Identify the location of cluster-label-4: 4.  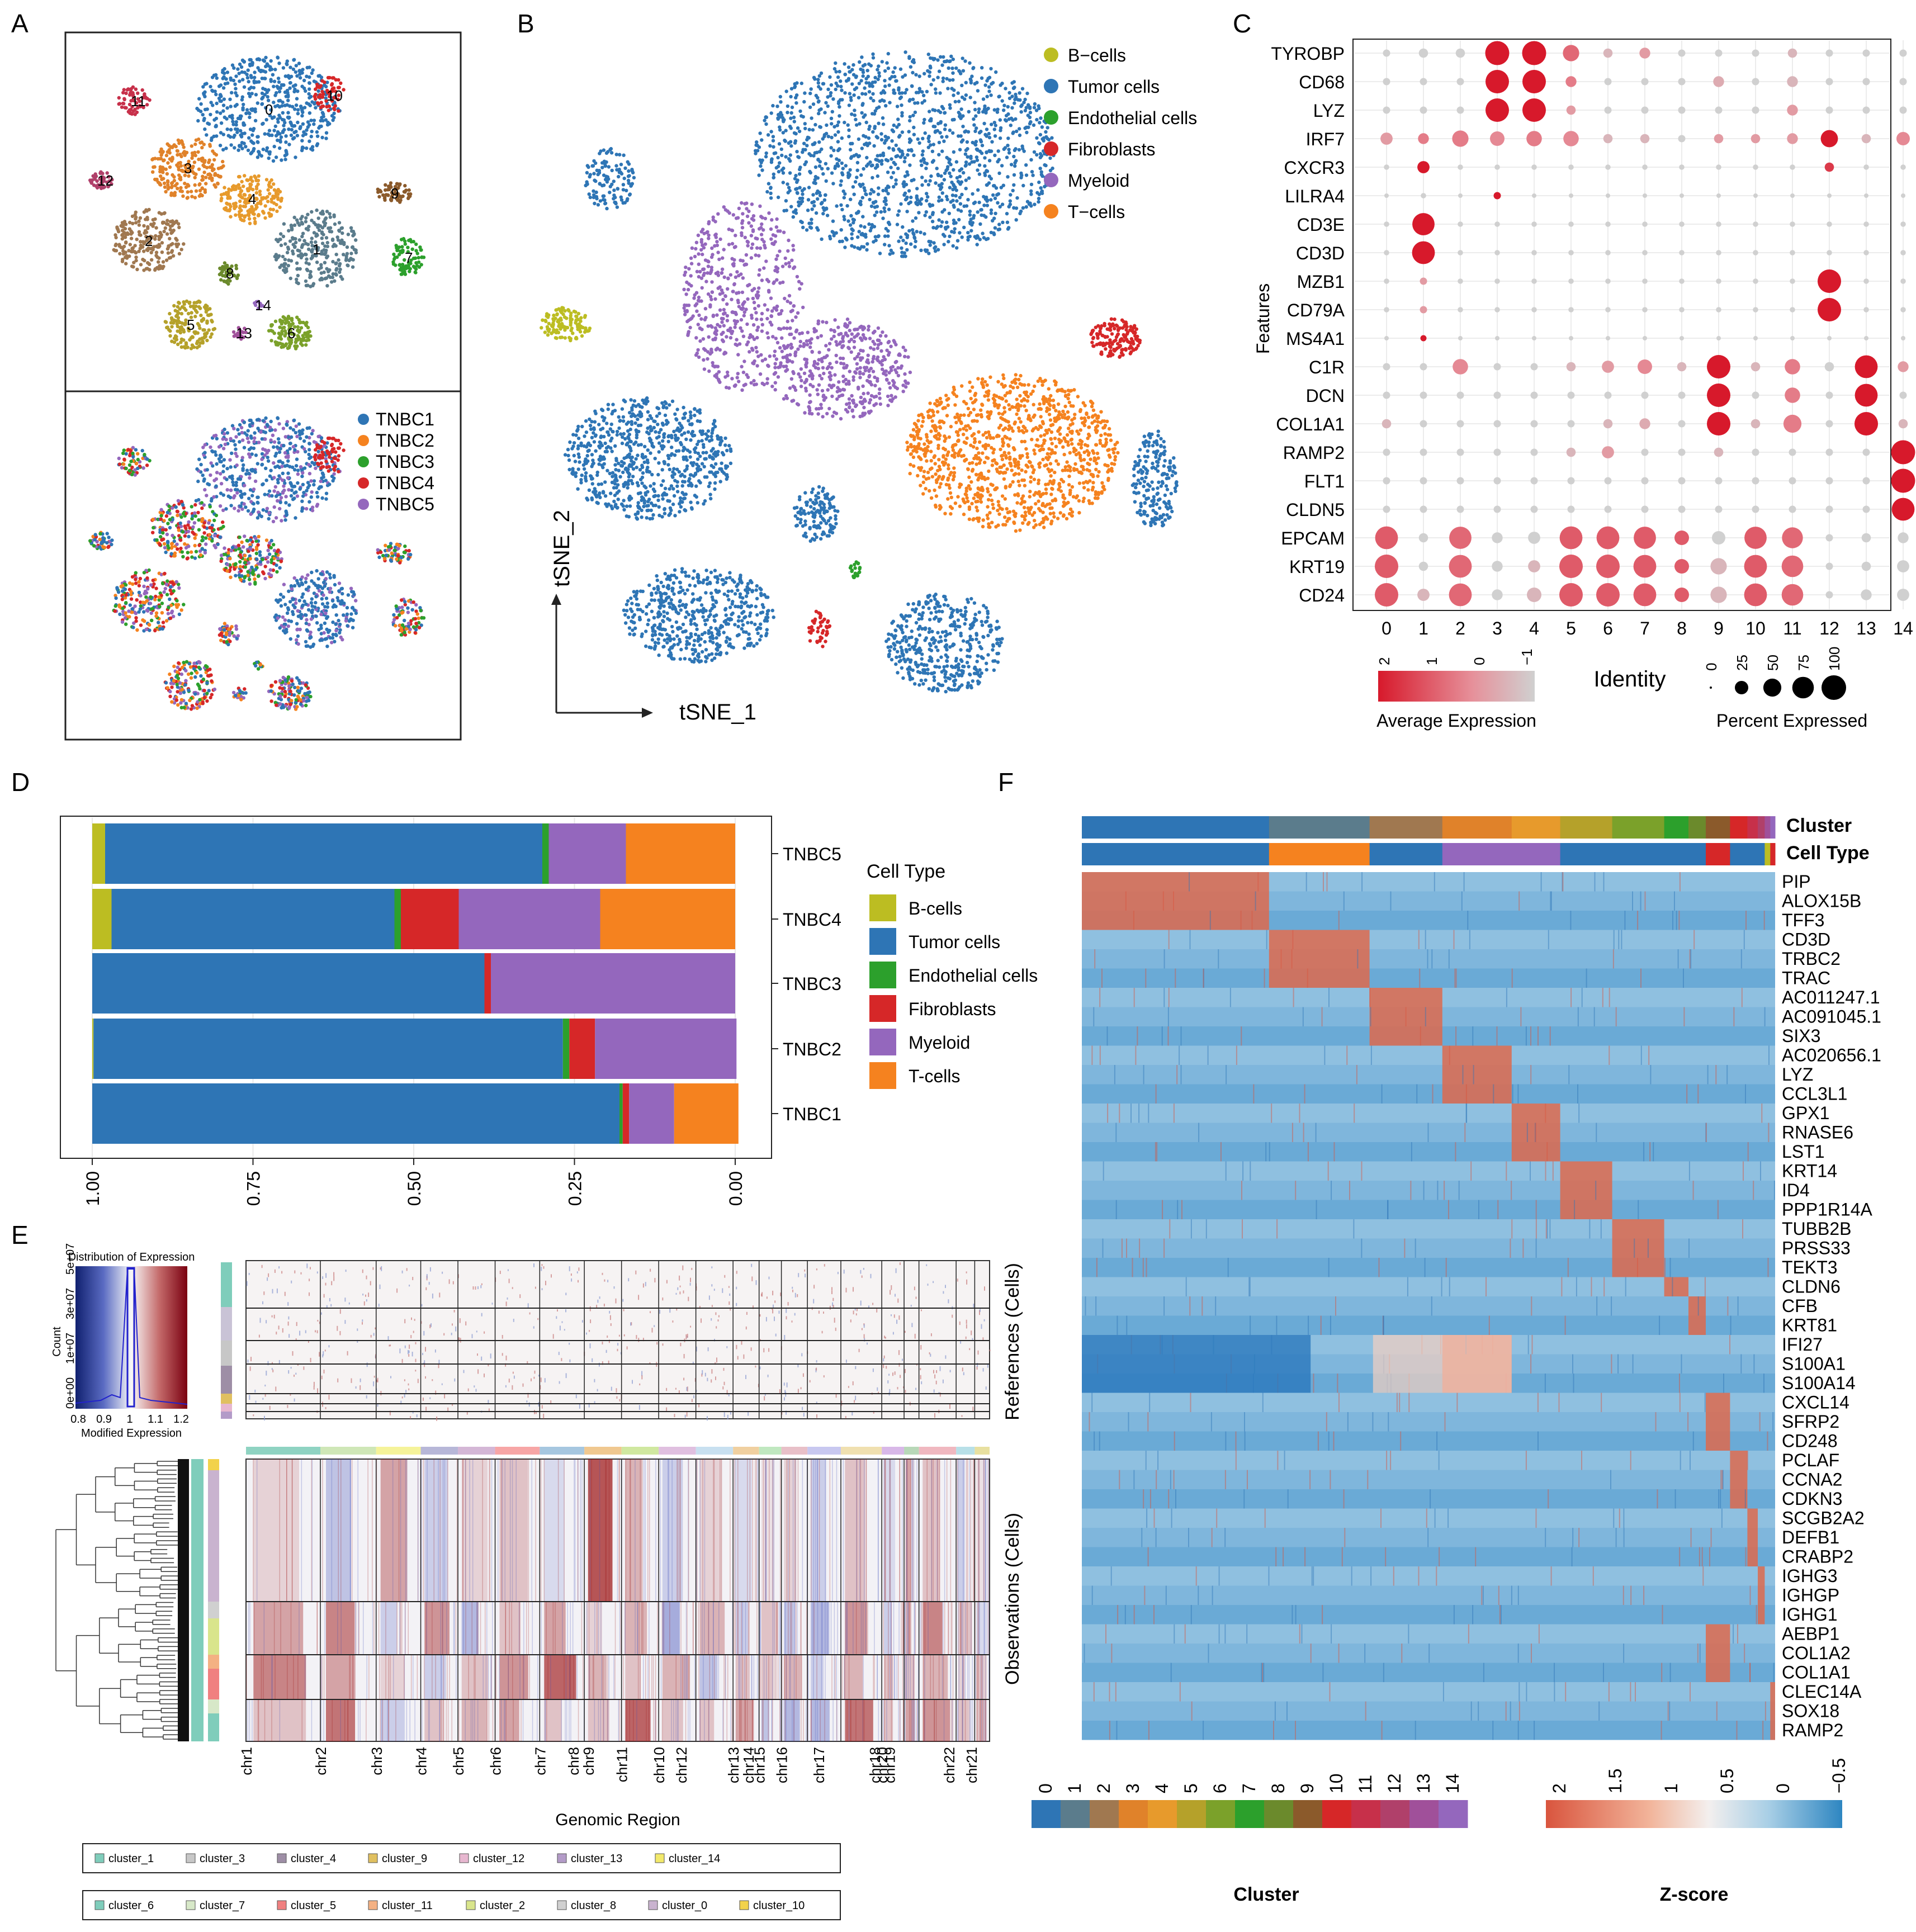
(252, 199).